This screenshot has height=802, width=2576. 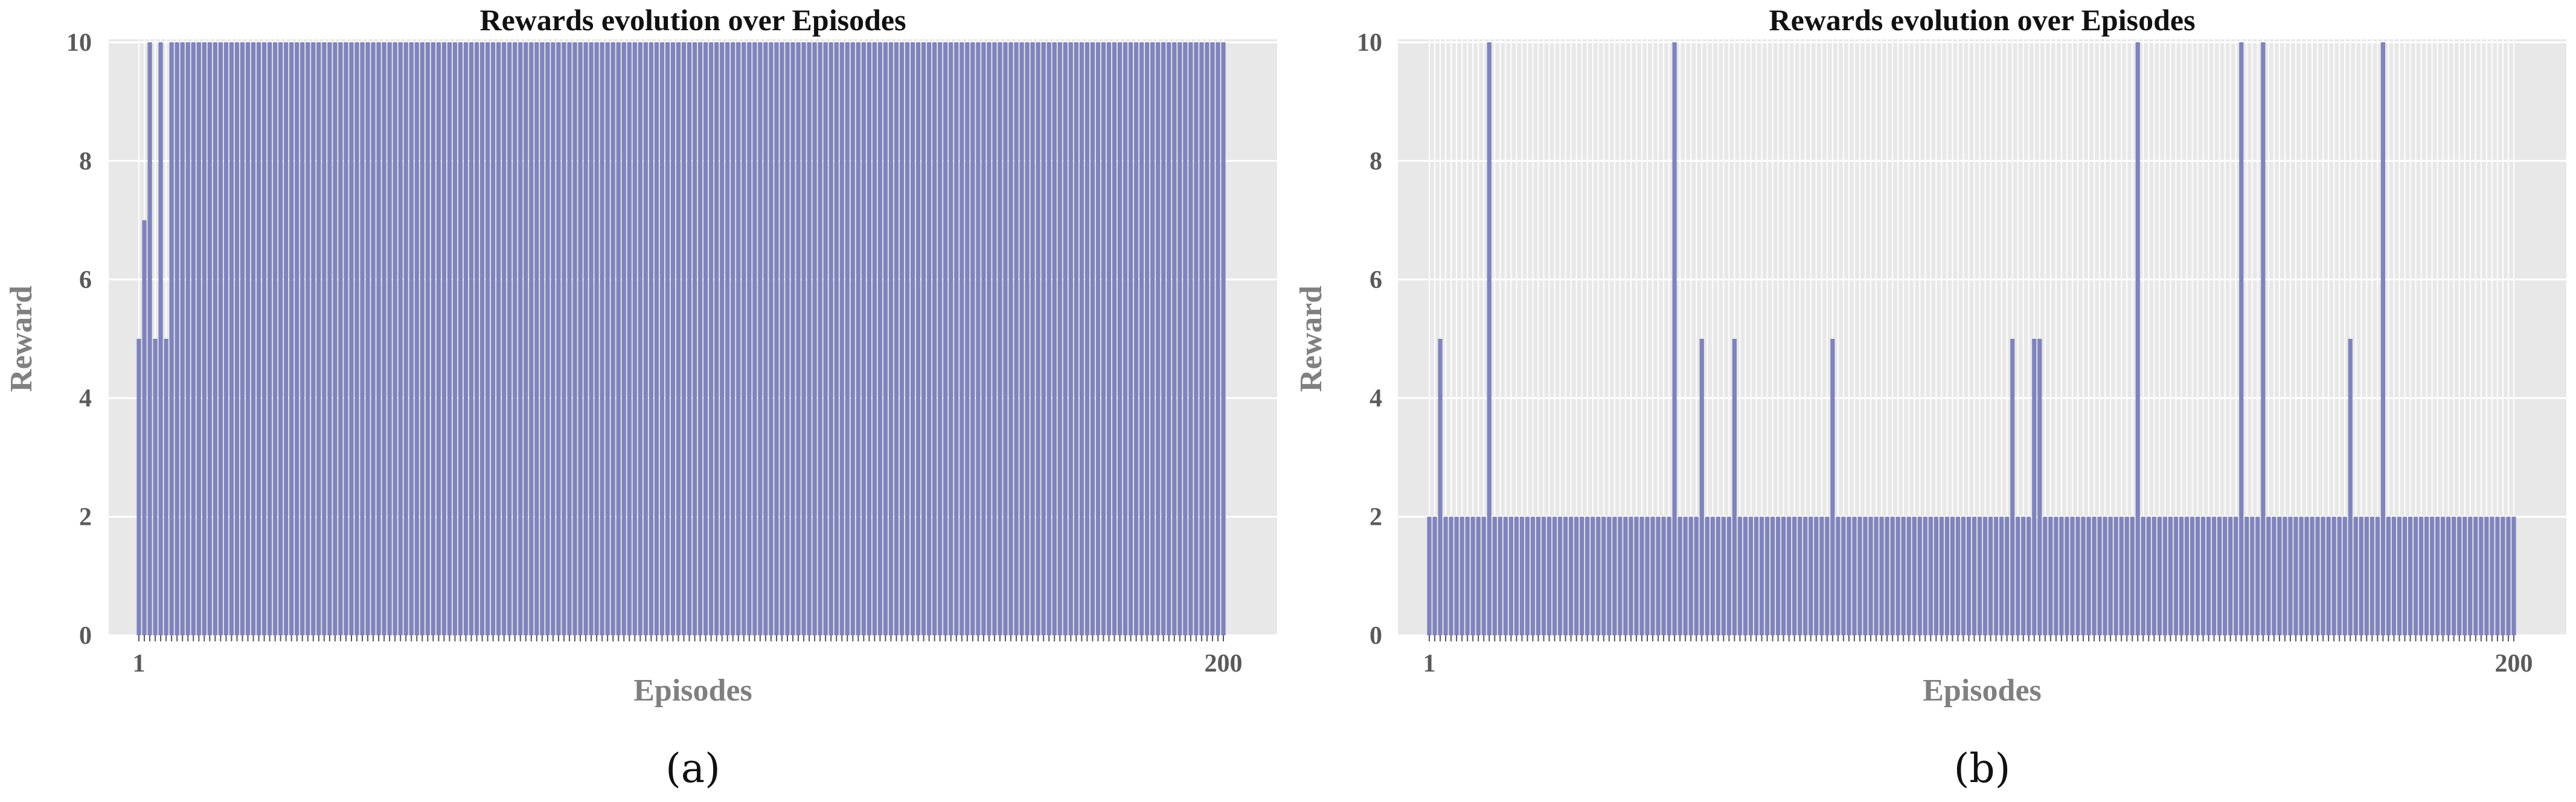 What do you see at coordinates (1982, 690) in the screenshot?
I see `x-axis-label-b: Episodes` at bounding box center [1982, 690].